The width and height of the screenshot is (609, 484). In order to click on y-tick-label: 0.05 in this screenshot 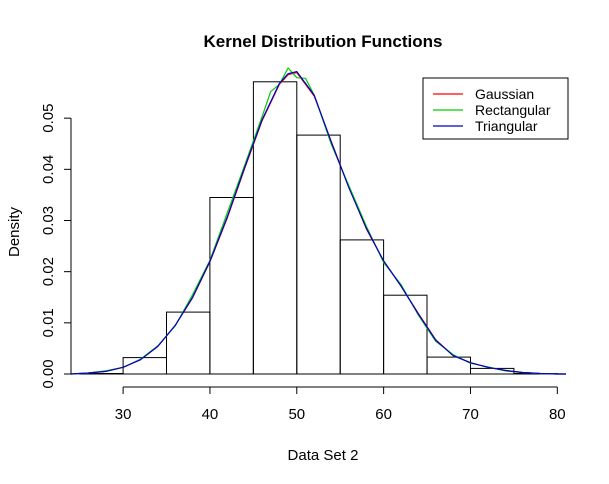, I will do `click(48, 118)`.